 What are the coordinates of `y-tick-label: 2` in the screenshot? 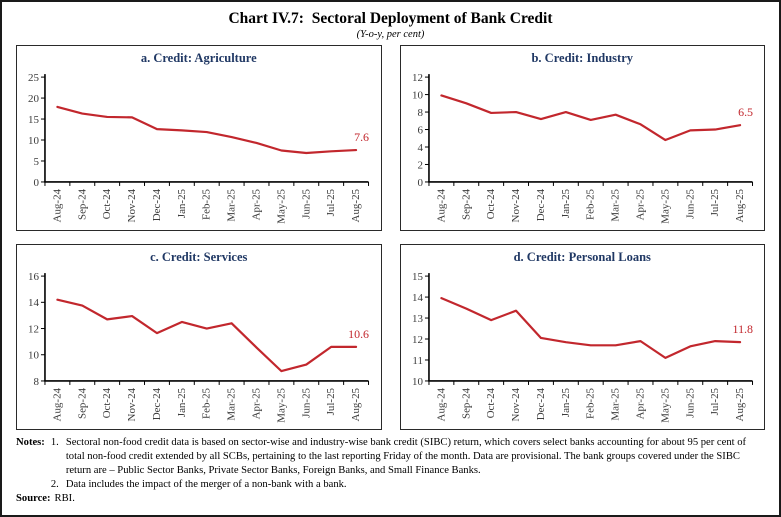 It's located at (419, 165).